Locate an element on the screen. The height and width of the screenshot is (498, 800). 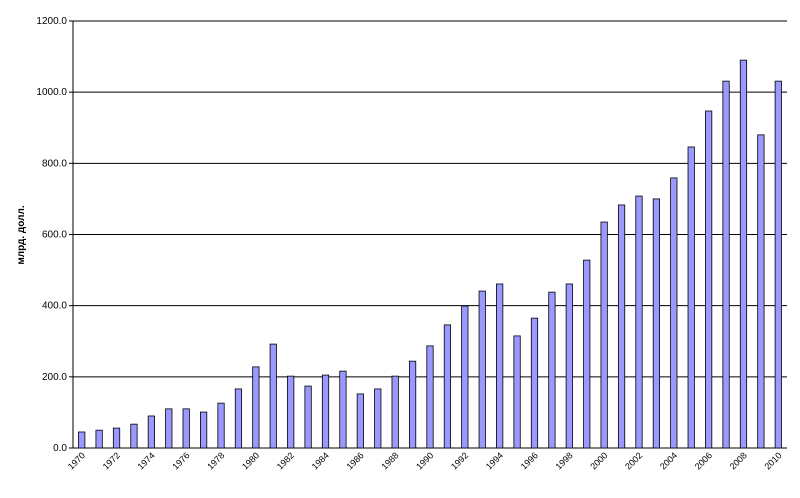
y-tick-label: 1000.0 is located at coordinates (51, 92).